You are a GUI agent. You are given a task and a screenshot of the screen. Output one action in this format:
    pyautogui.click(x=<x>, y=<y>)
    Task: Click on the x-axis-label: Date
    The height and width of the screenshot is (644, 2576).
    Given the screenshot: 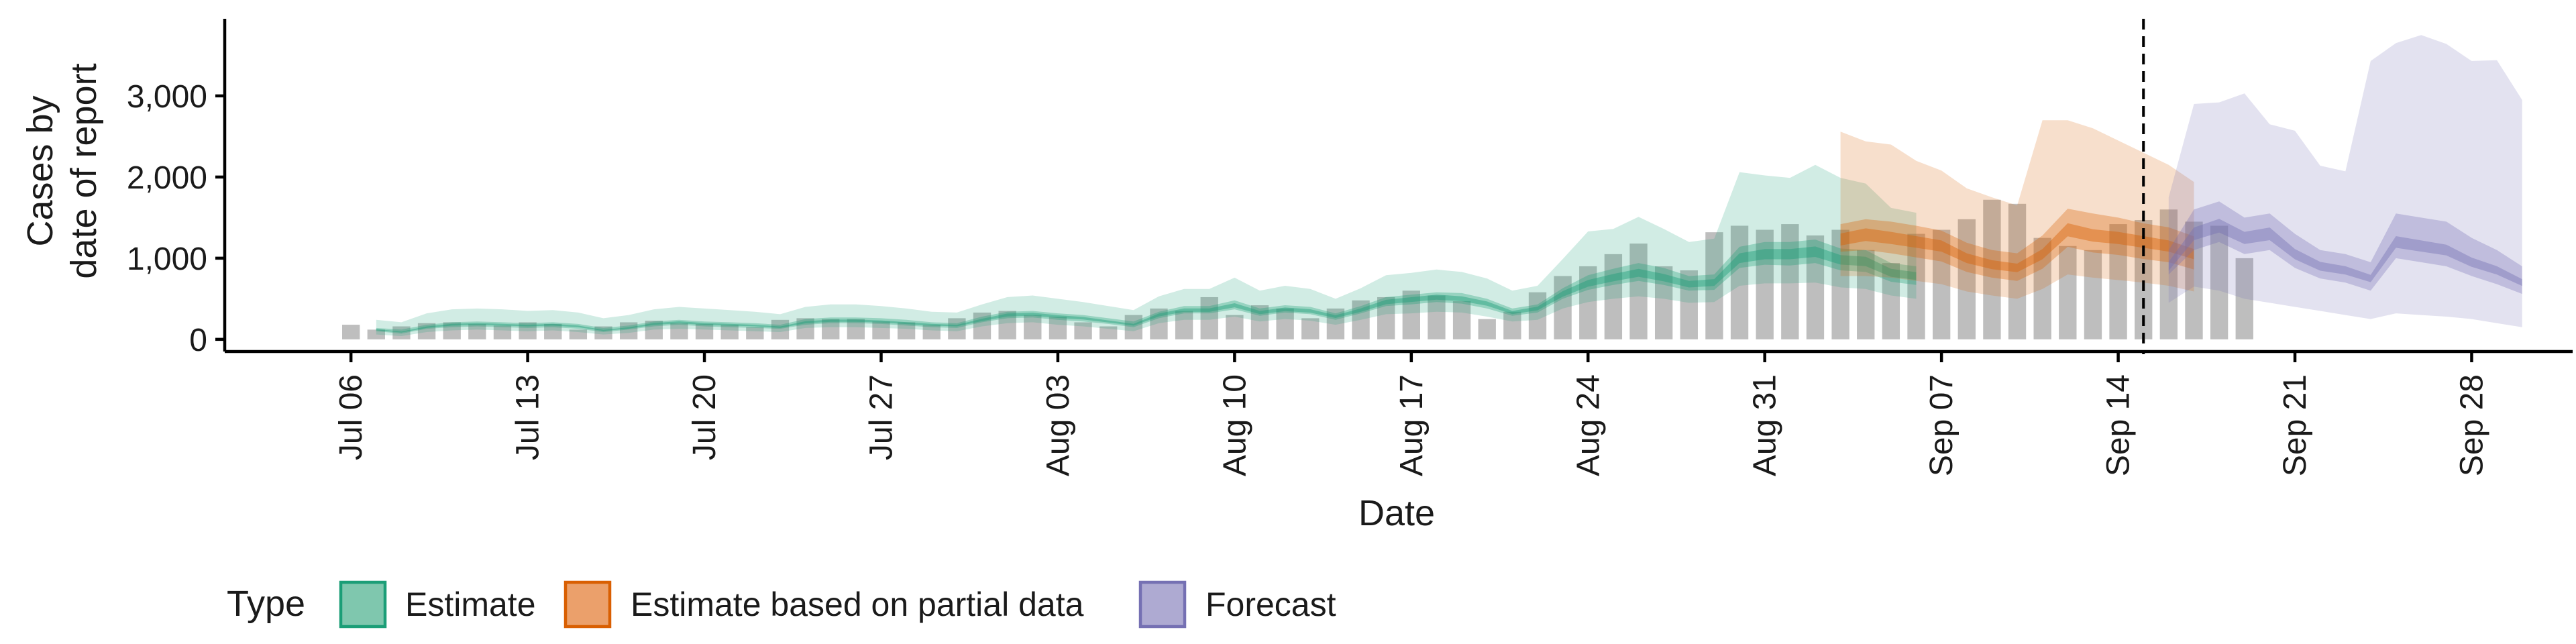 What is the action you would take?
    pyautogui.click(x=1396, y=513)
    